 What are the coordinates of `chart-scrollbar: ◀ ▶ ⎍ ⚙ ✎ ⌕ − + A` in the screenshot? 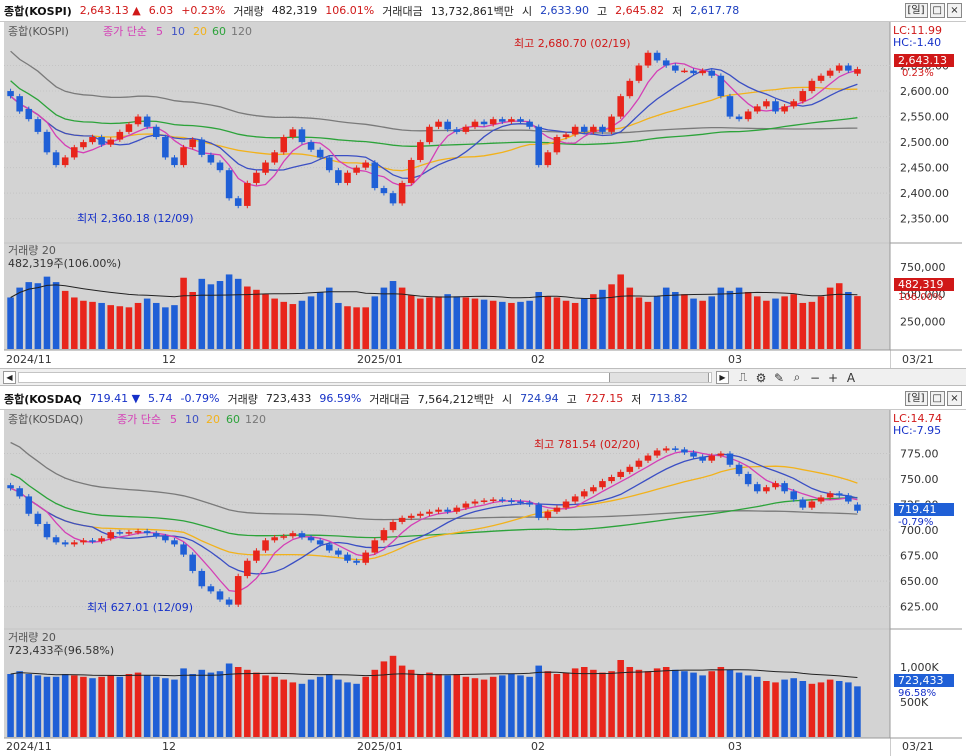 It's located at (483, 377).